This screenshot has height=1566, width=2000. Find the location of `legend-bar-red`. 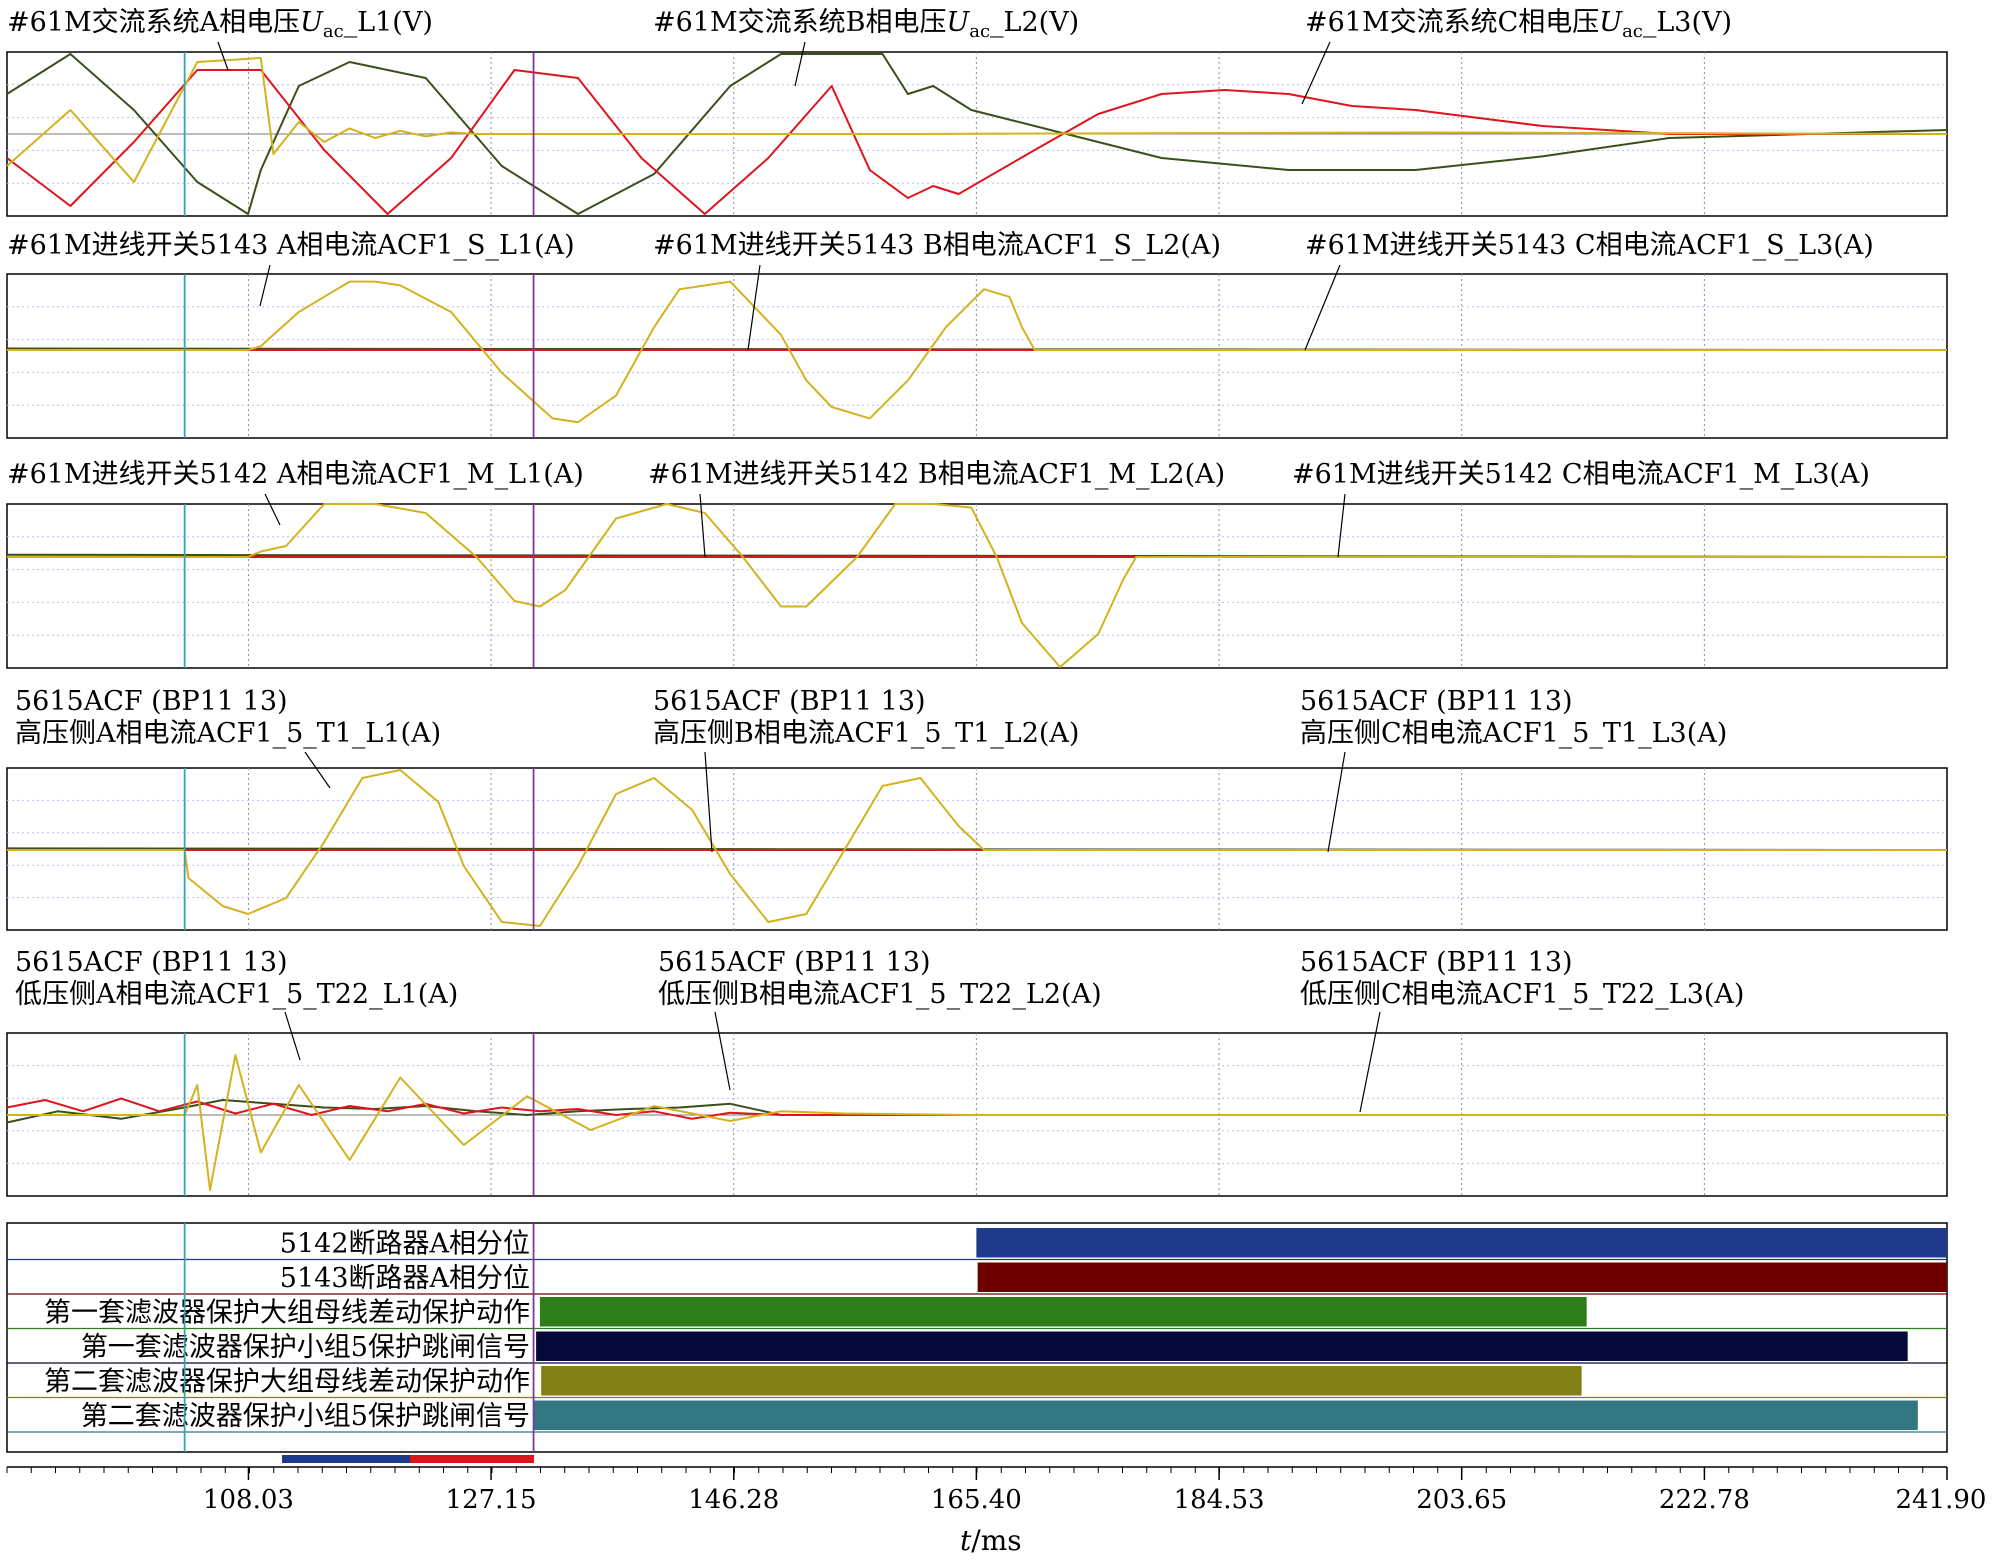

legend-bar-red is located at coordinates (472, 1459).